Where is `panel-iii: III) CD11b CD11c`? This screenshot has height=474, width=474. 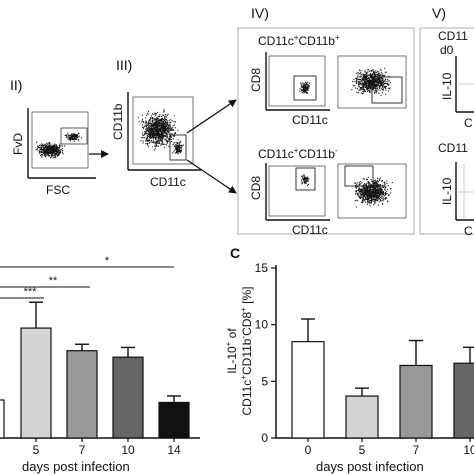 panel-iii: III) CD11b CD11c is located at coordinates (174, 125).